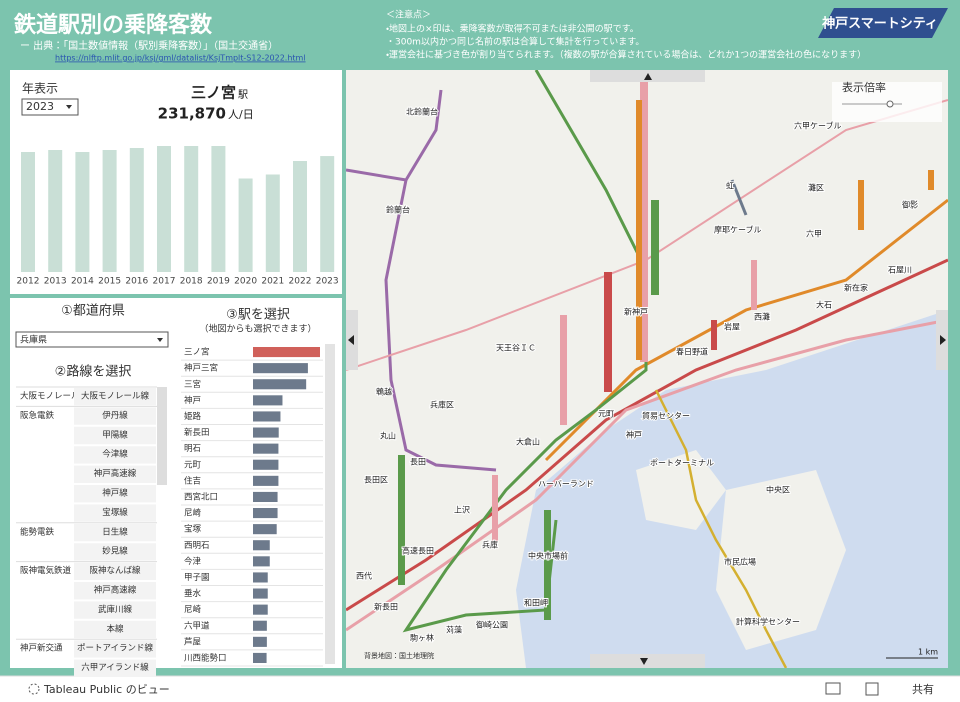  Describe the element at coordinates (740, 562) in the screenshot. I see `map-label: 市民広場` at that location.